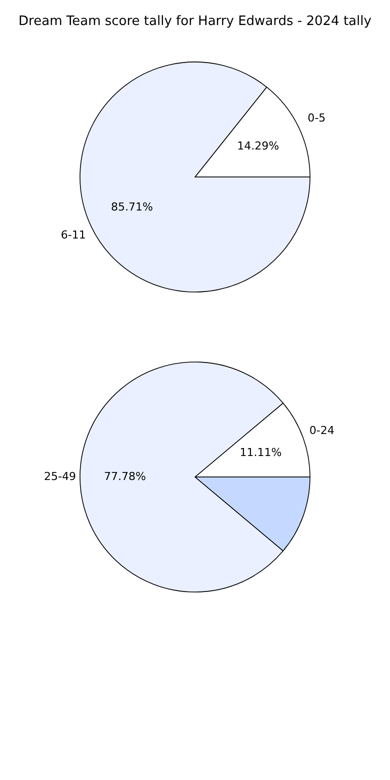 This screenshot has width=390, height=780. What do you see at coordinates (125, 476) in the screenshot?
I see `data-label: 77.78%` at bounding box center [125, 476].